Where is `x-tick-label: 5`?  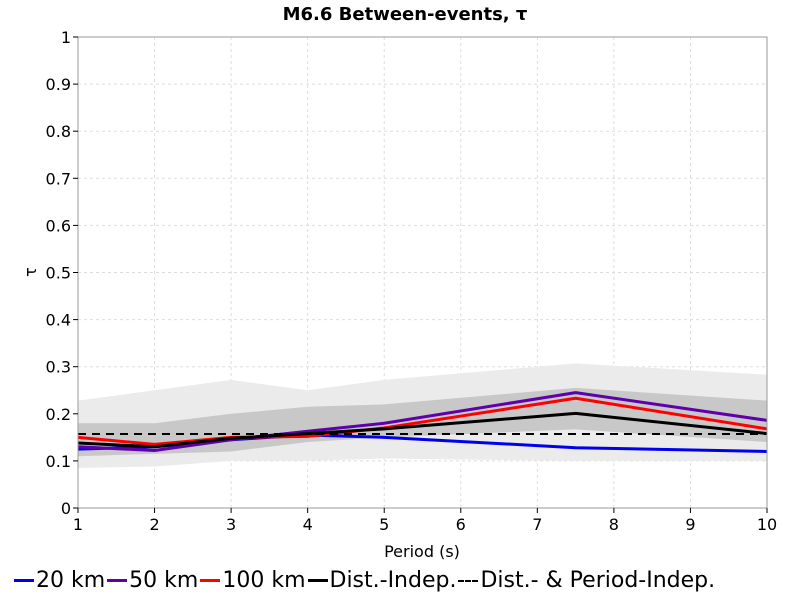
x-tick-label: 5 is located at coordinates (384, 524).